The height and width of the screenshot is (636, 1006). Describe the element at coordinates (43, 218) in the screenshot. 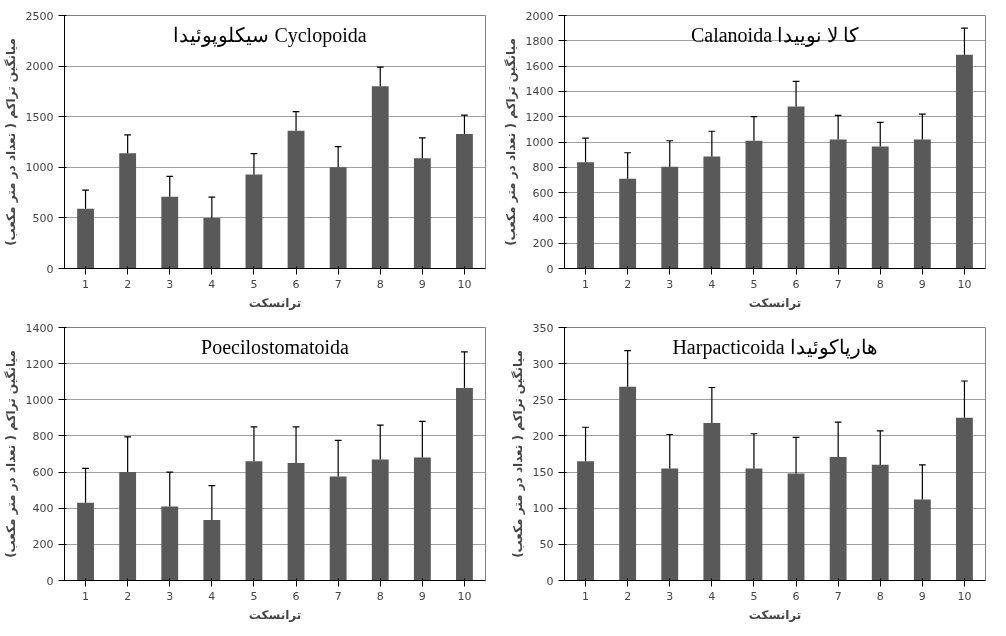

I see `y-tick-label: 500` at that location.